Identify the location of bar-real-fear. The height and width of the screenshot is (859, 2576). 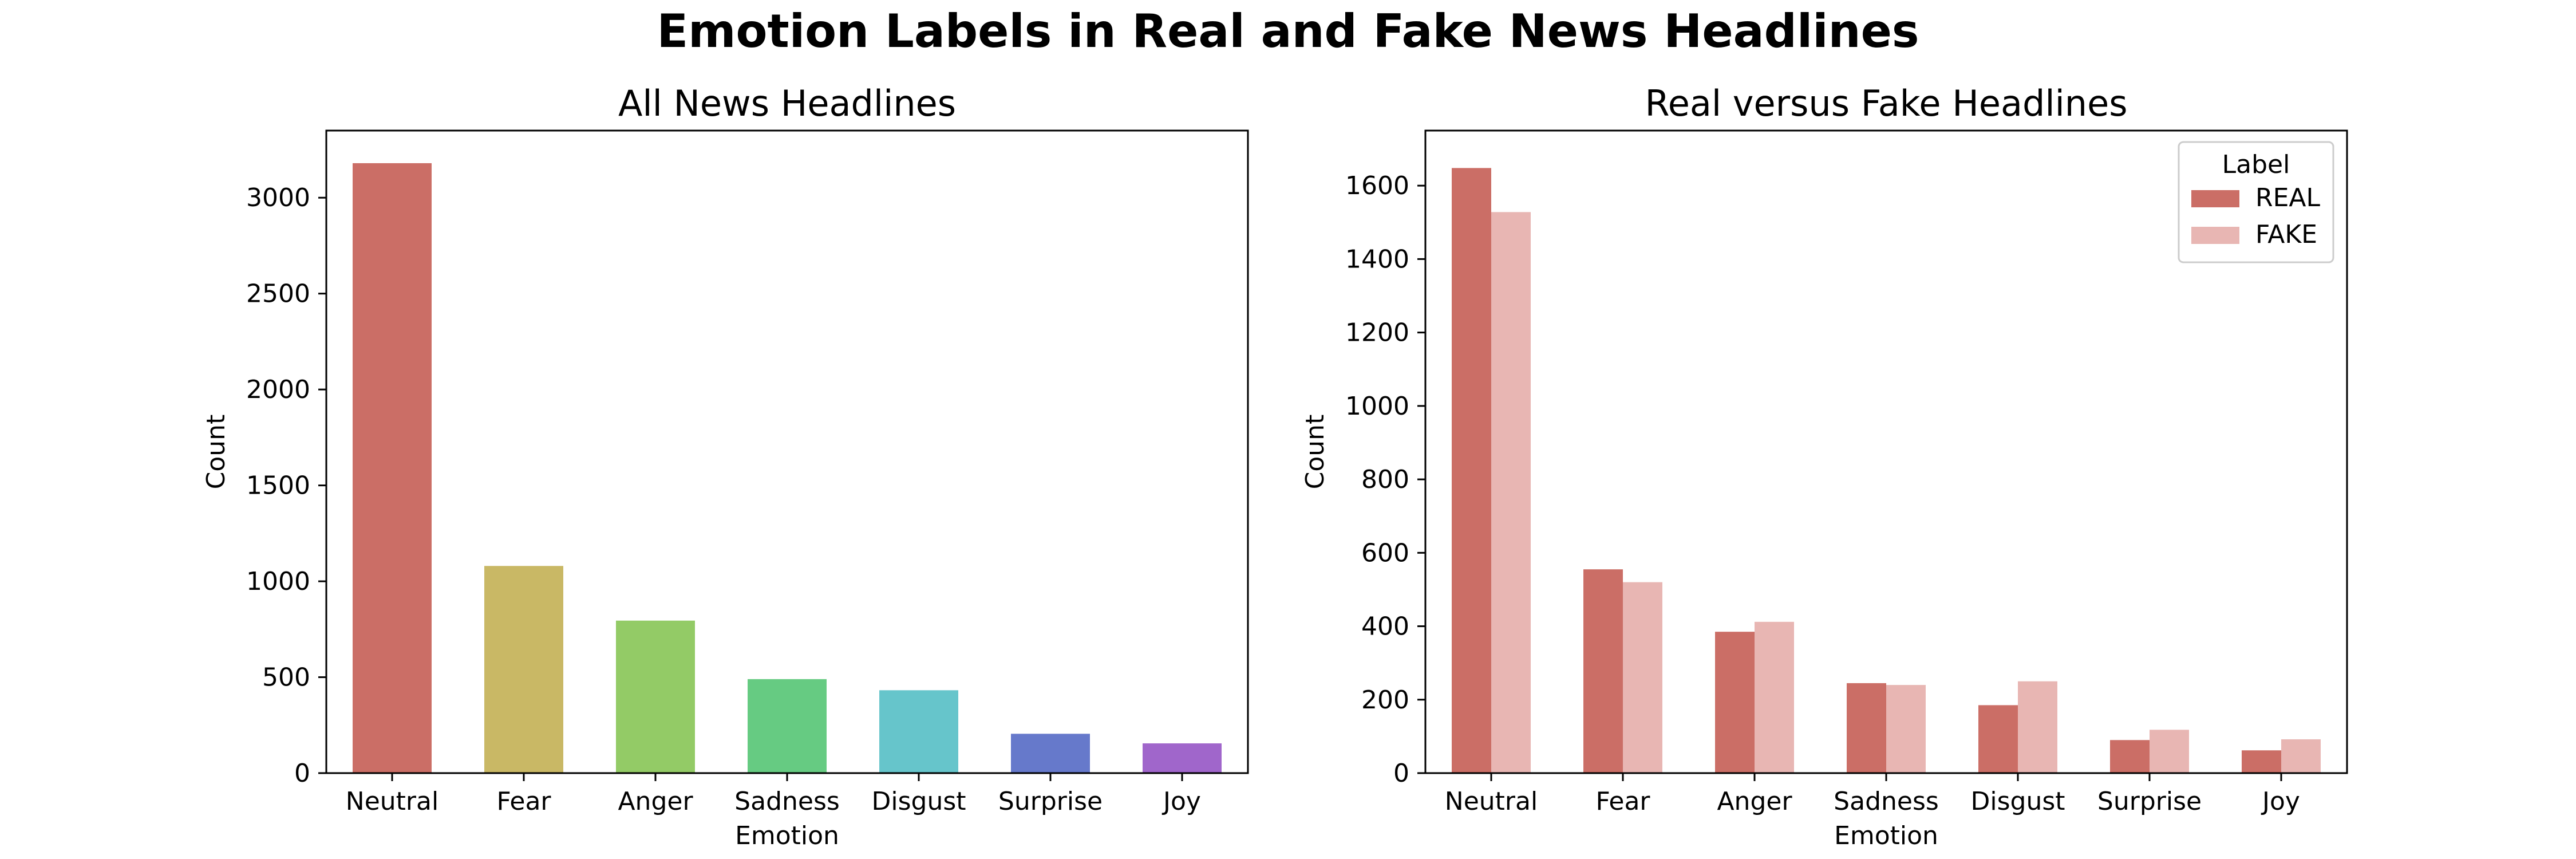
(1603, 671).